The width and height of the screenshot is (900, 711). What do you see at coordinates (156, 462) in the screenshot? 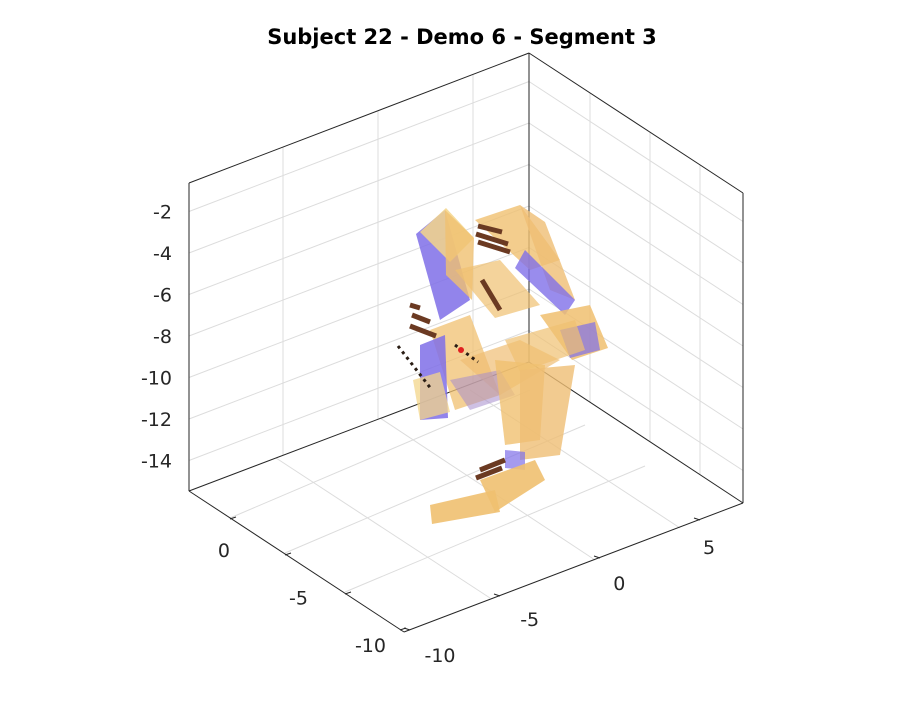
I see `z-tick-label: -14` at bounding box center [156, 462].